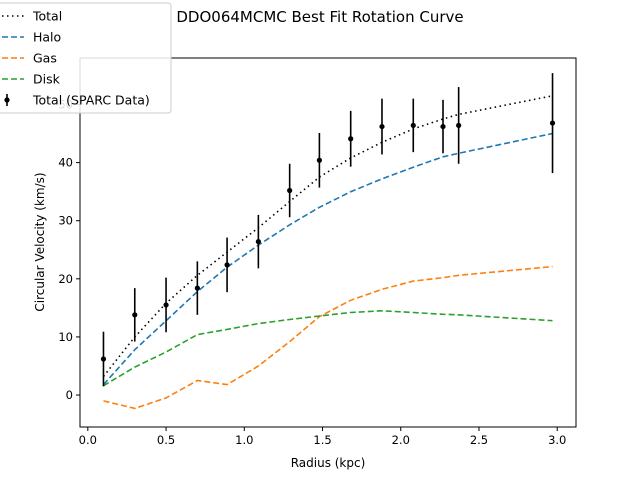 The width and height of the screenshot is (640, 480). Describe the element at coordinates (166, 440) in the screenshot. I see `x-tick-label: 0.5` at that location.